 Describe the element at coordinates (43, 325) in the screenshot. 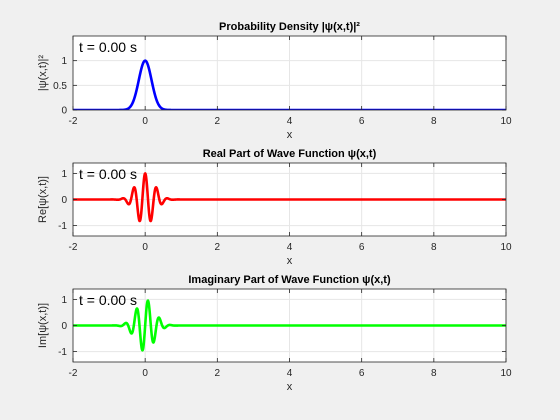

I see `y-axis-label: Im[ψ(x,t)]` at that location.